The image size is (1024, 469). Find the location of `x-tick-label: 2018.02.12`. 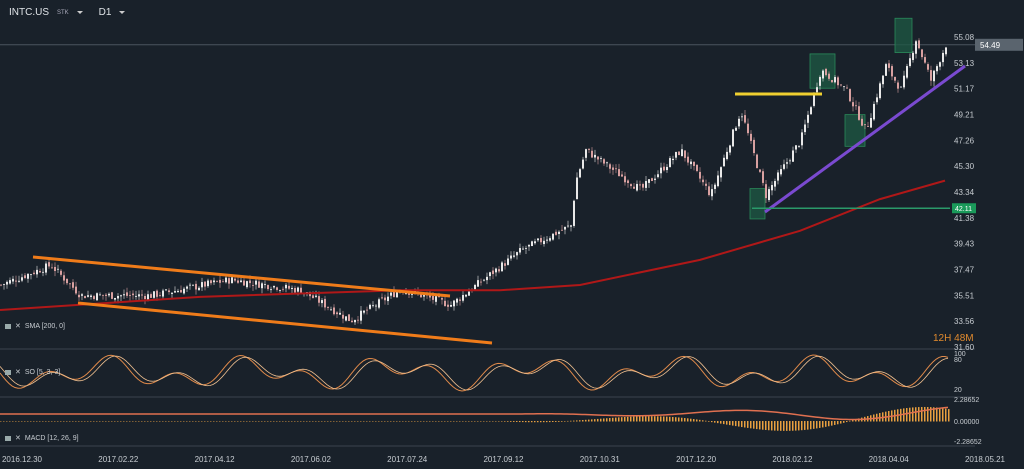

x-tick-label: 2018.02.12 is located at coordinates (792, 459).